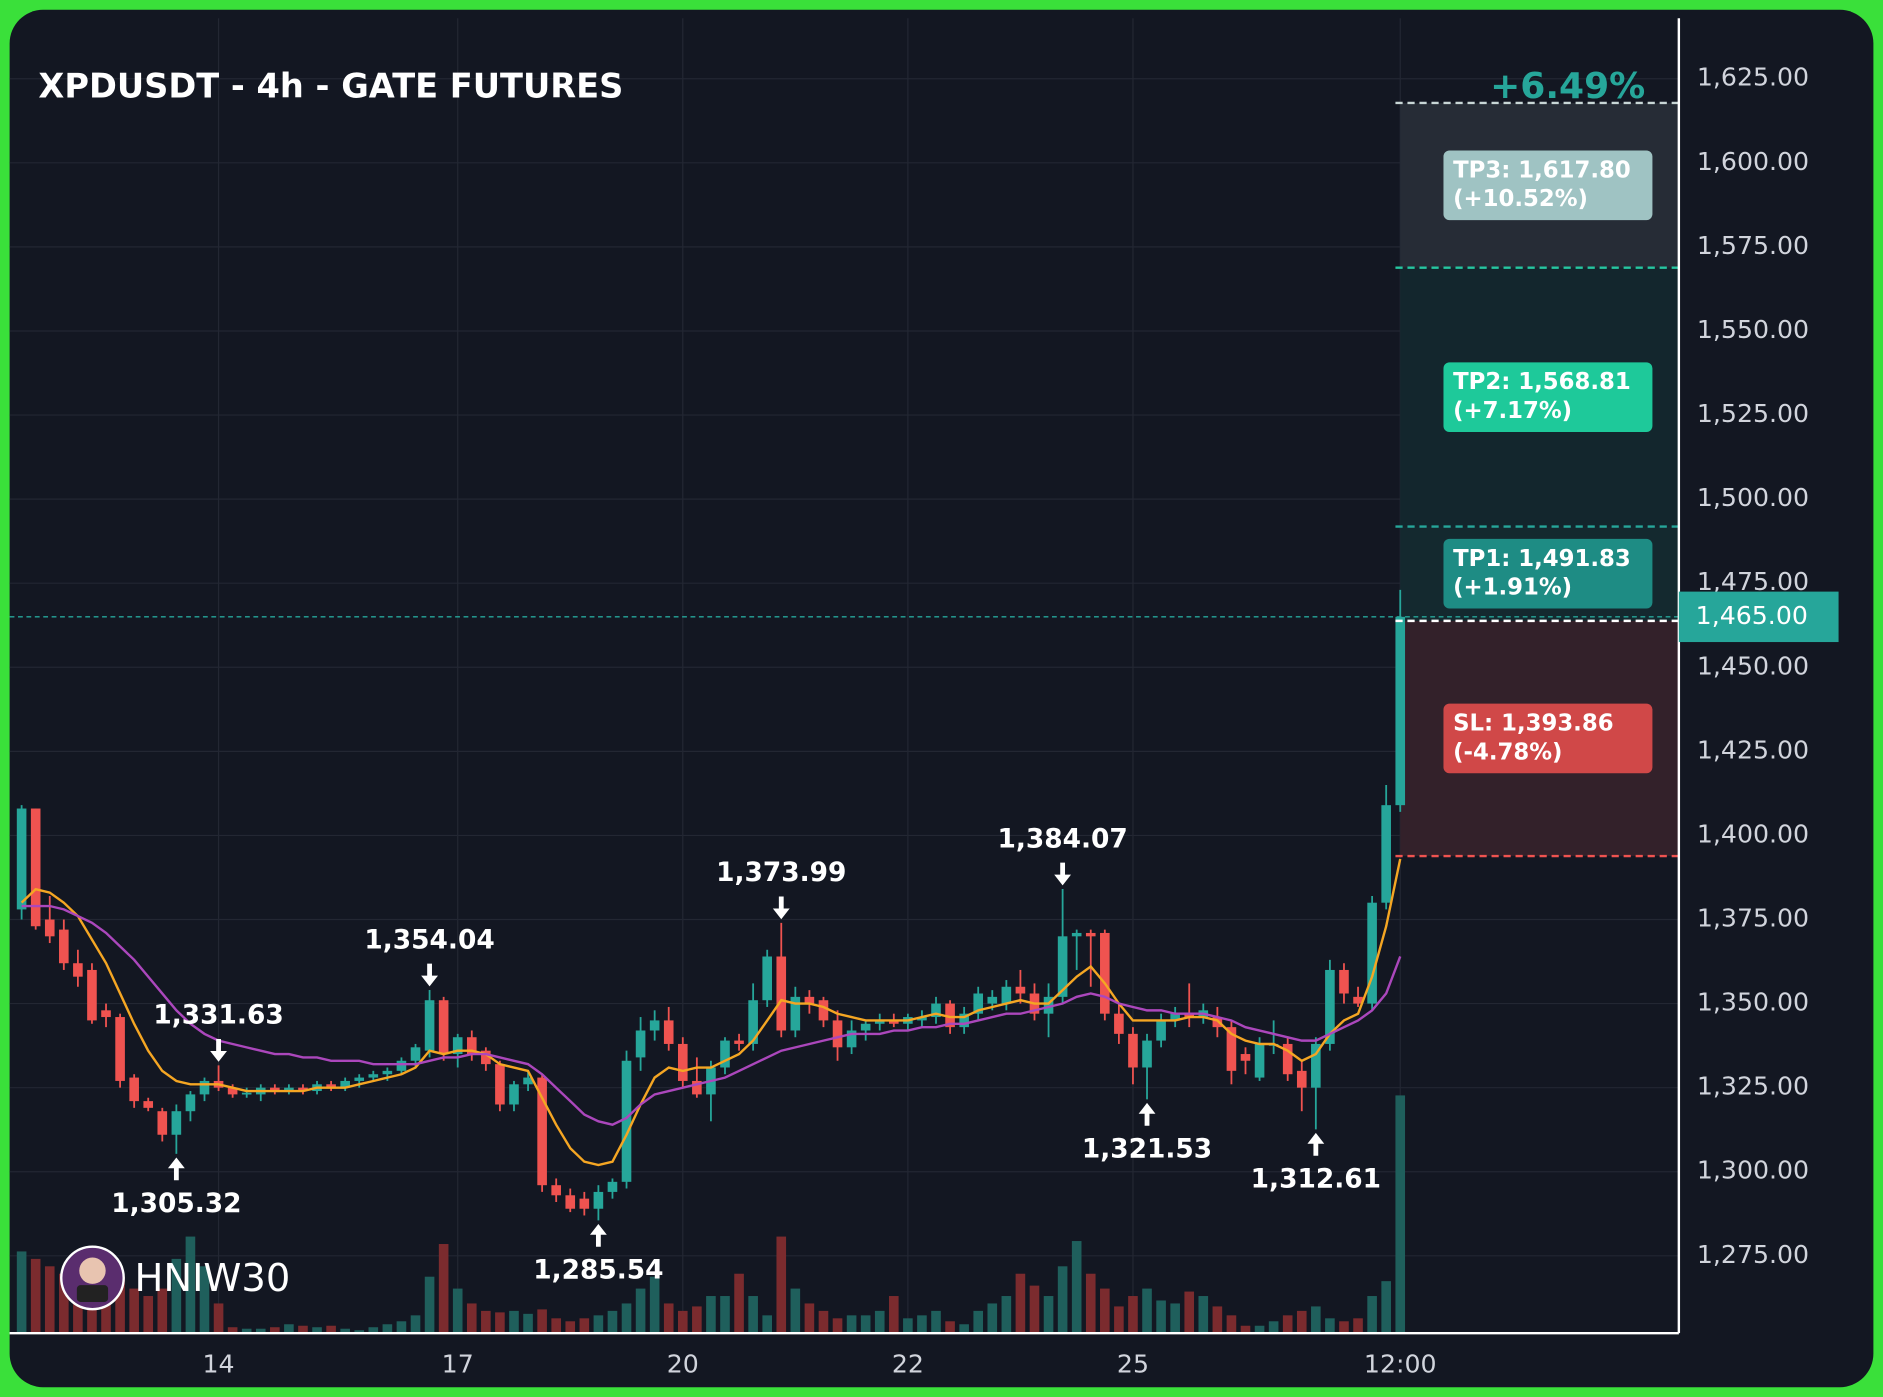  I want to click on high-label: 1,331.63, so click(218, 1015).